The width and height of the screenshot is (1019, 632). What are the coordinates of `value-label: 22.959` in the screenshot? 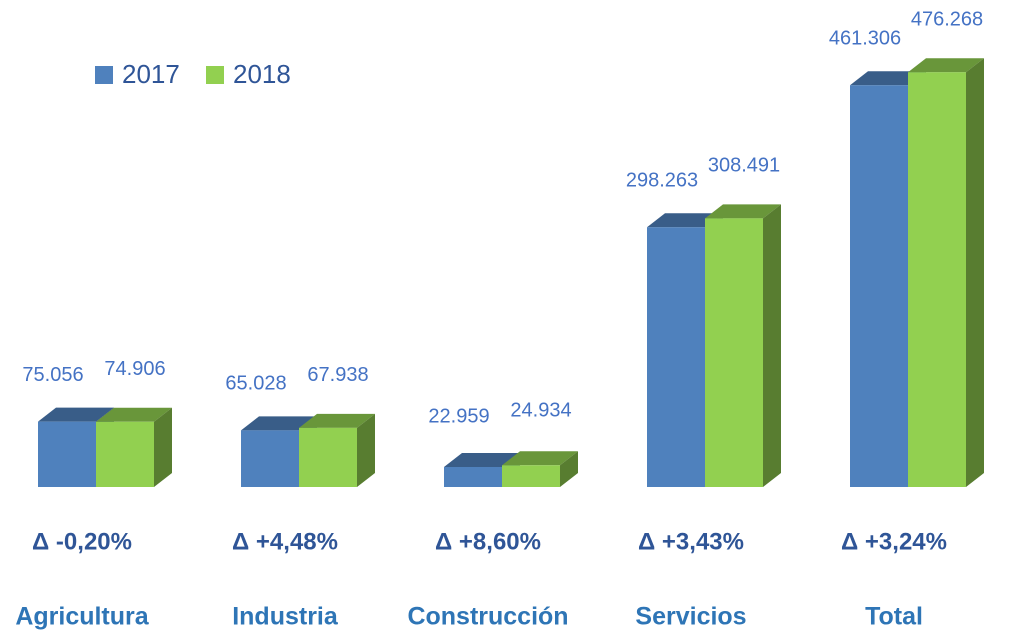 It's located at (458, 416).